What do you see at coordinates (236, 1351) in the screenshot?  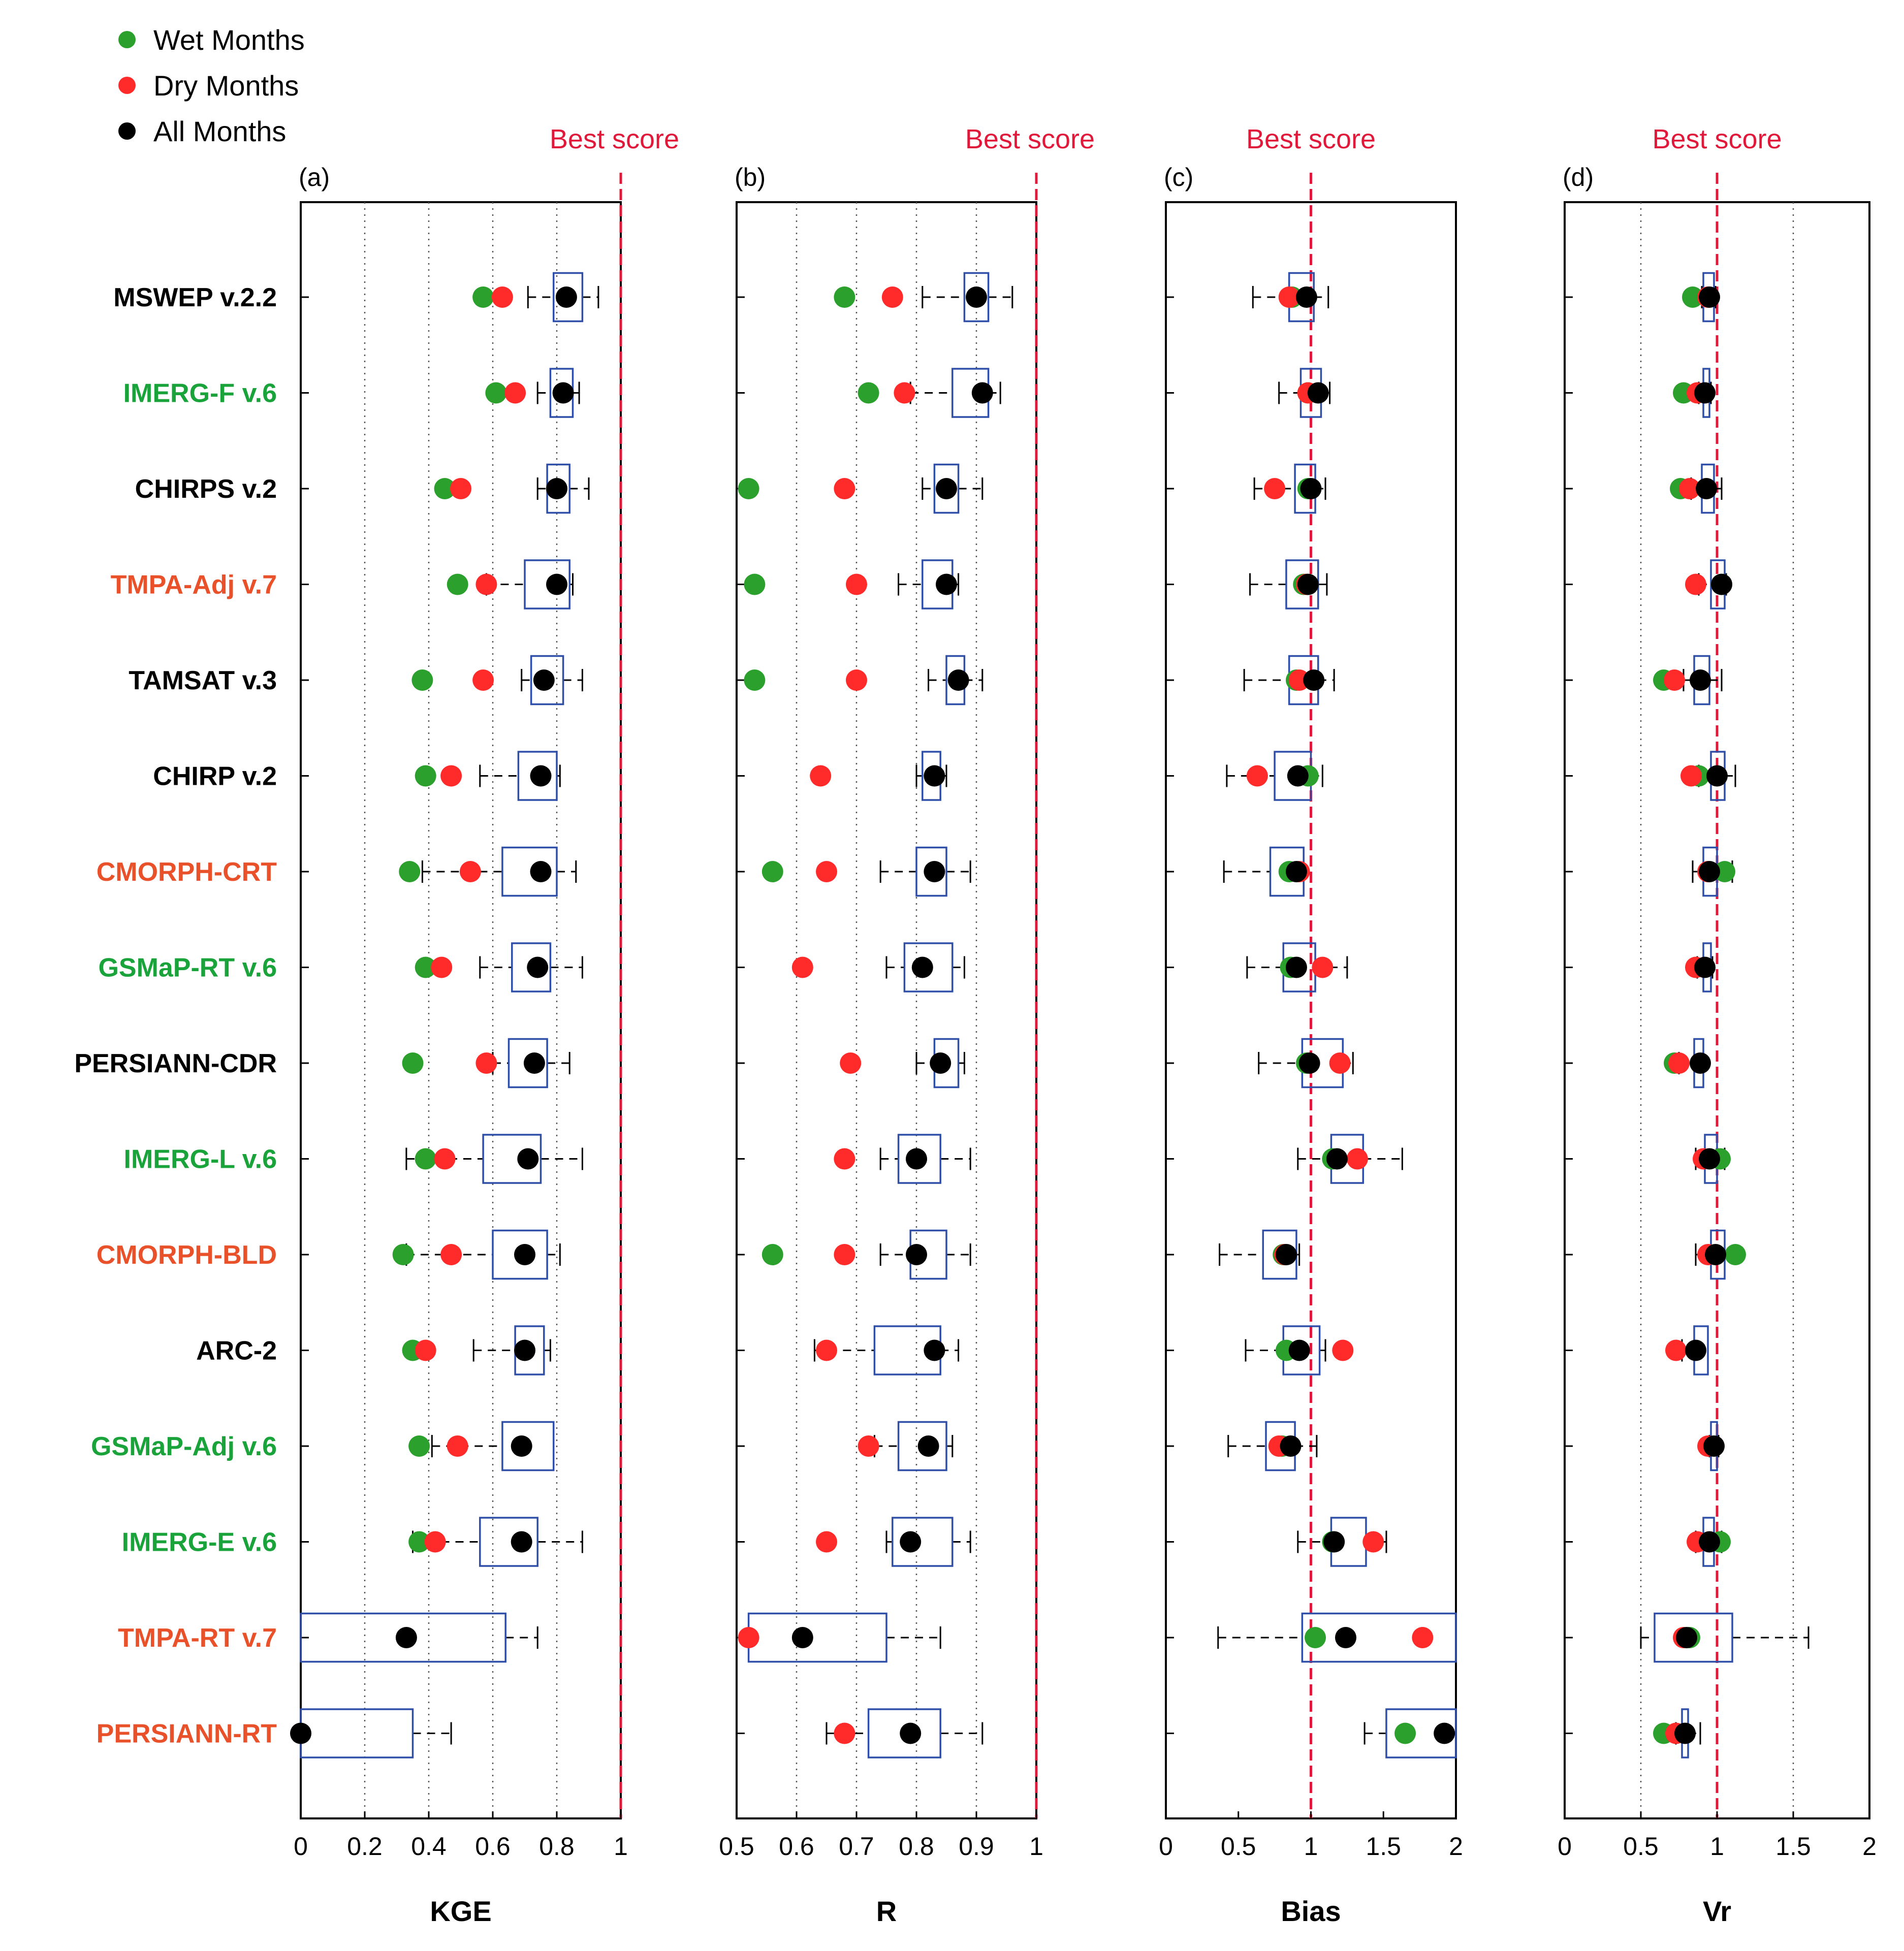 I see `product-label: ARC-2` at bounding box center [236, 1351].